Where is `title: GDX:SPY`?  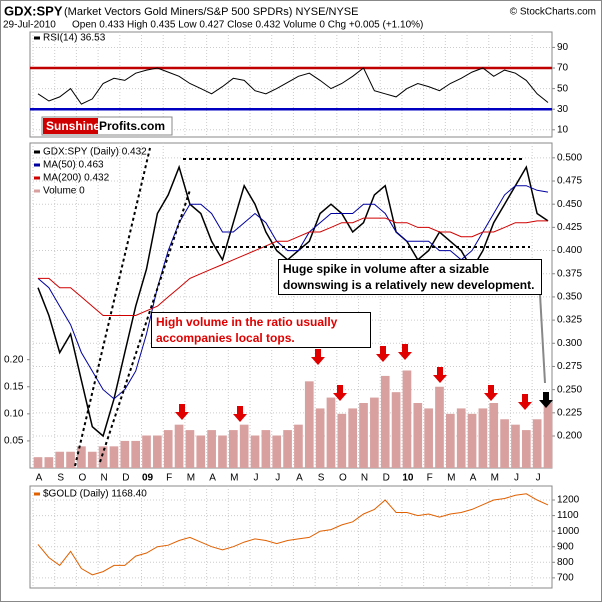 title: GDX:SPY is located at coordinates (33, 10).